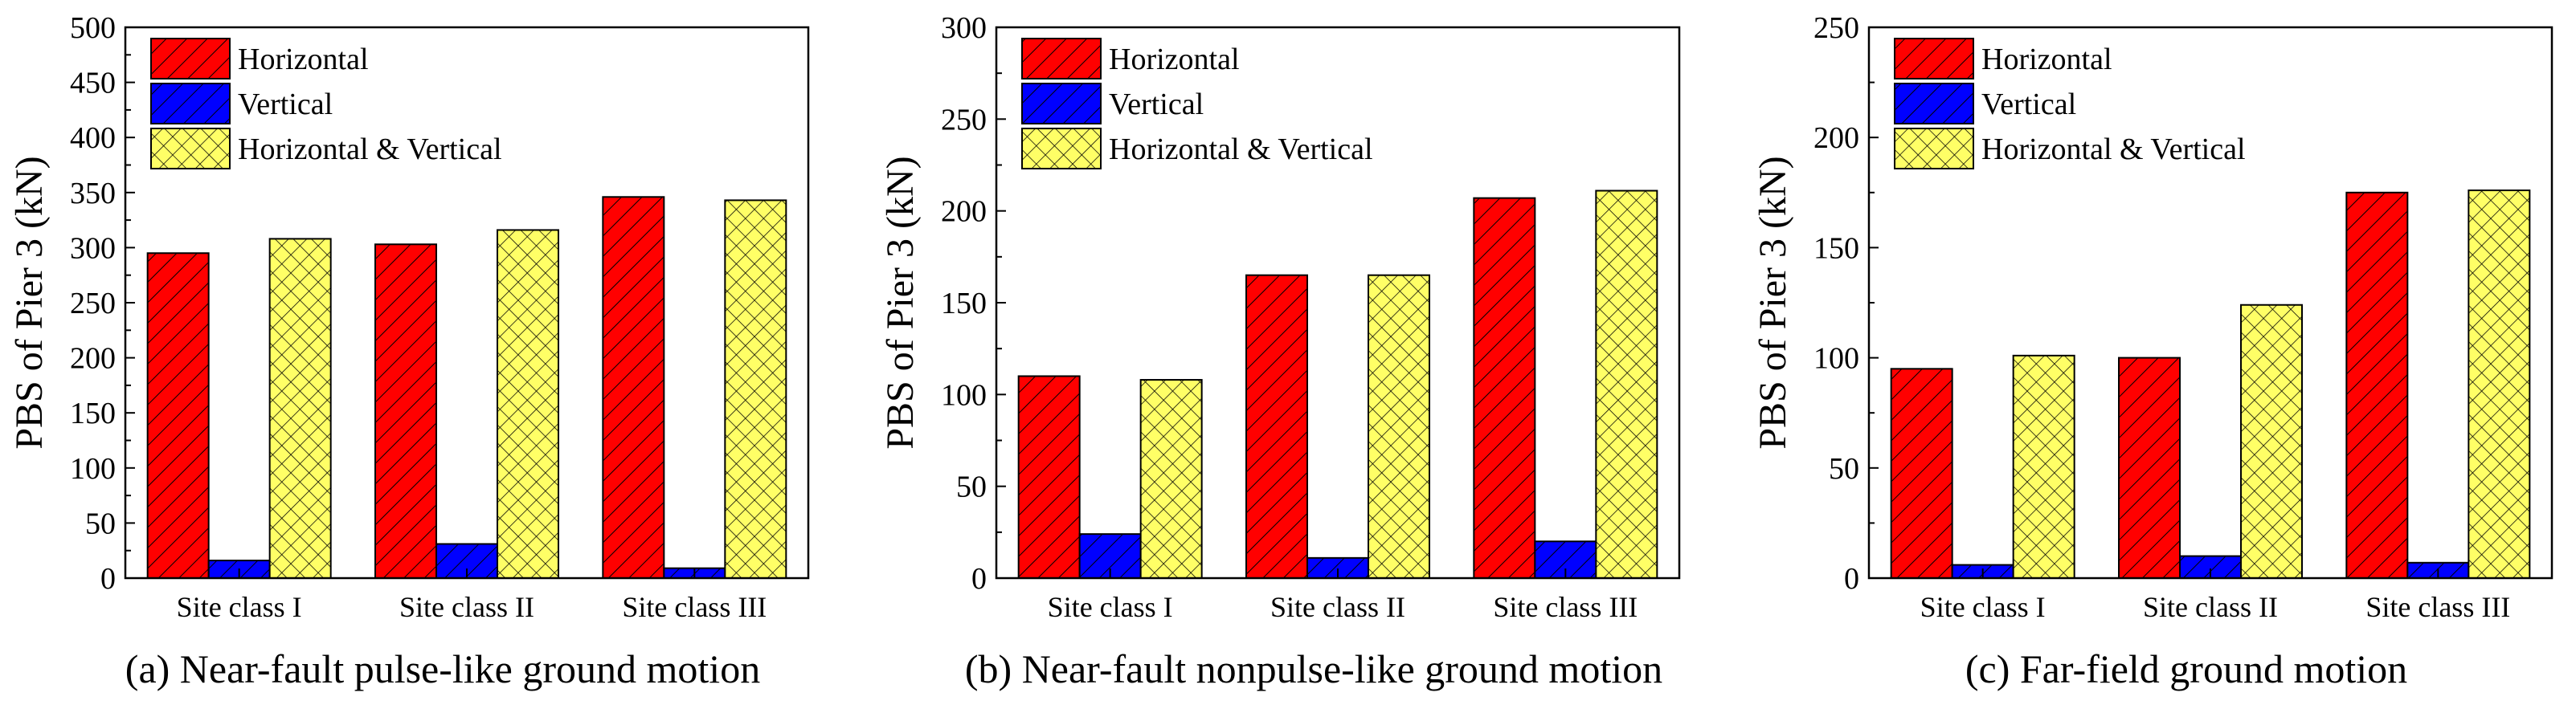 The height and width of the screenshot is (709, 2576). I want to click on y-tick-label: 450, so click(93, 83).